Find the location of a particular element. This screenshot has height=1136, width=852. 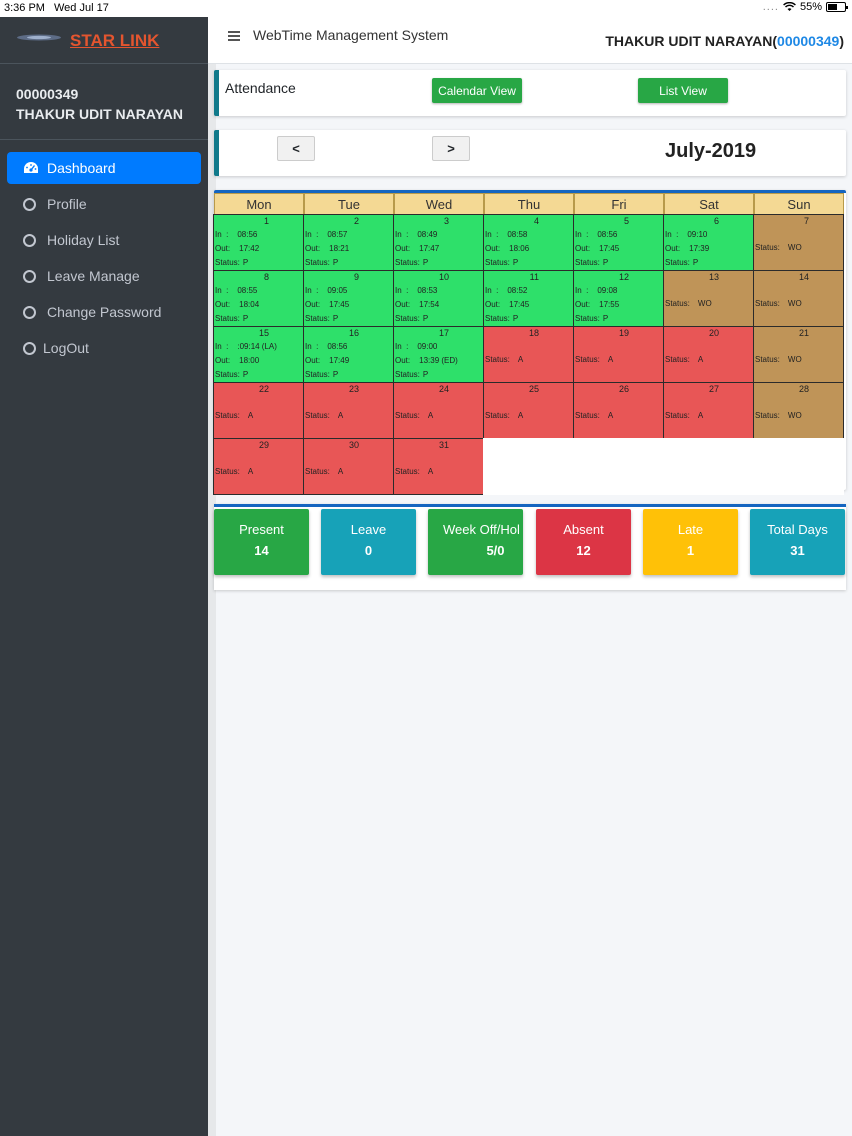

sidebar-item-leave-manage: Leave Manage is located at coordinates (104, 276).